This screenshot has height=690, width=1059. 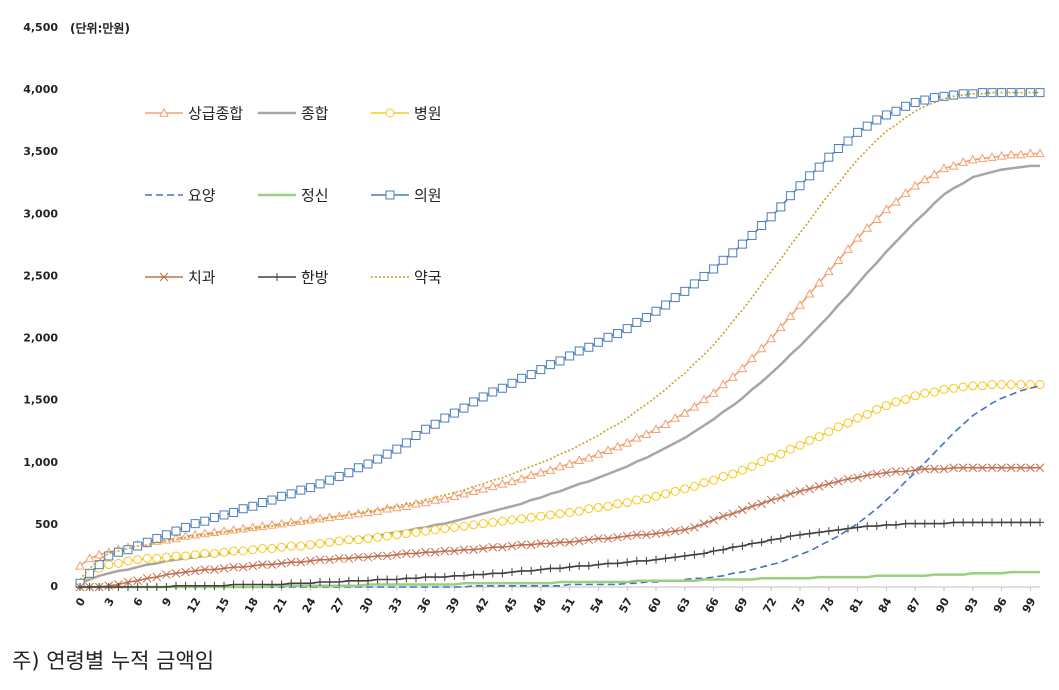 I want to click on x-tick-label: 51, so click(x=568, y=606).